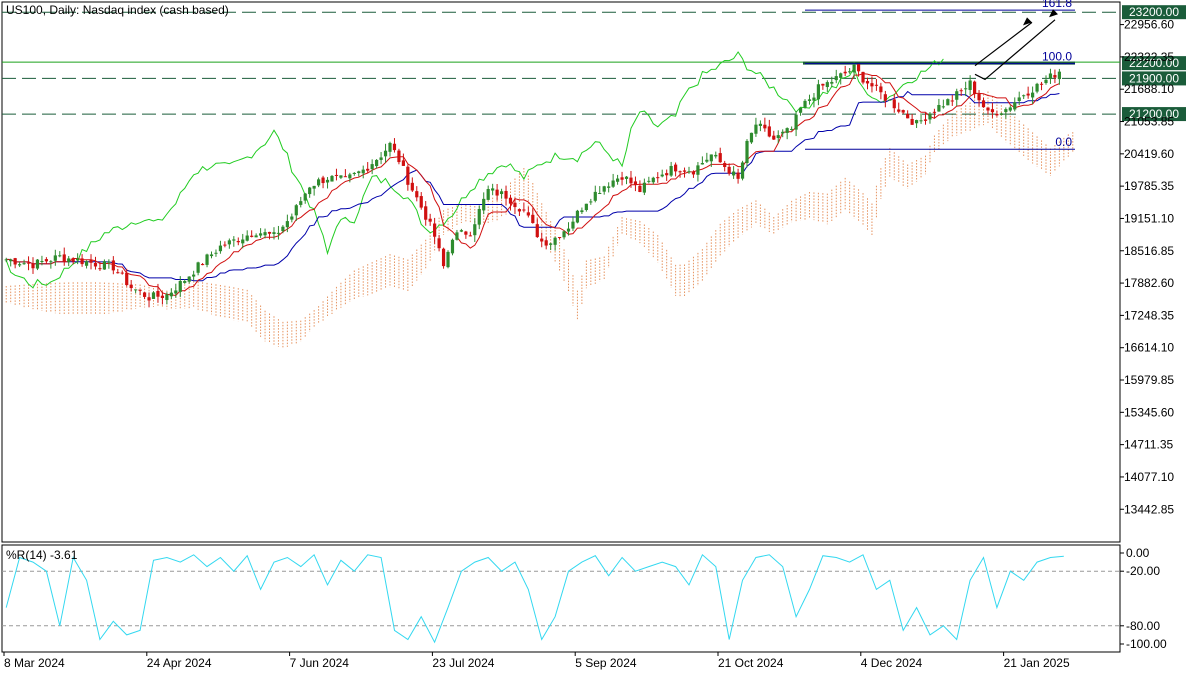  I want to click on projection-arrows, so click(1016, 45).